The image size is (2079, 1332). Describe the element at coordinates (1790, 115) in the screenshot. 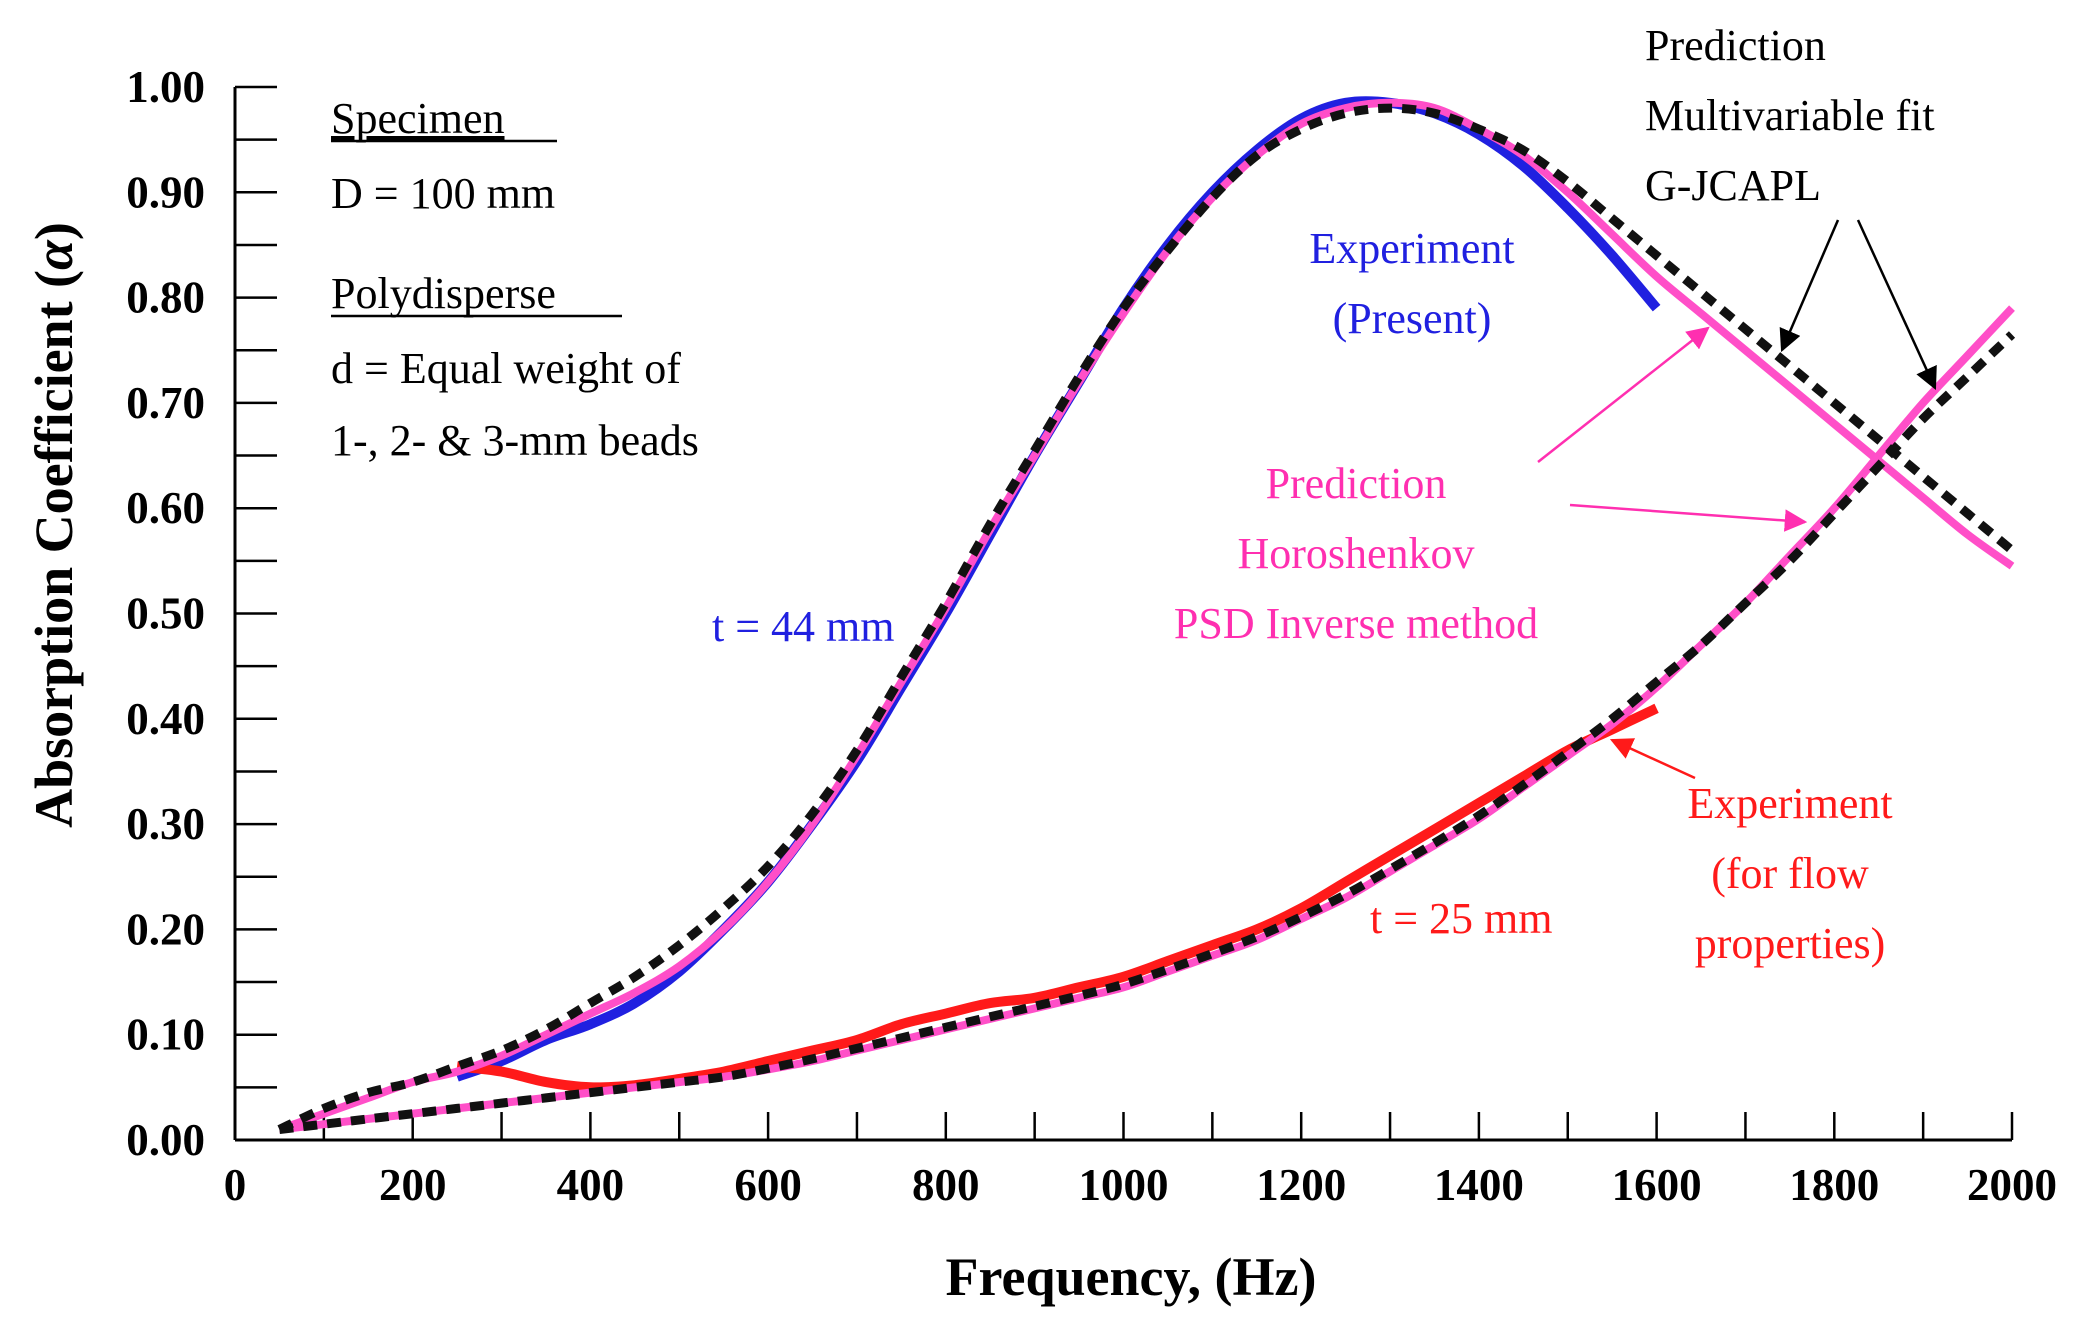

I see `gjcapl-line2: Multivariable fit` at that location.